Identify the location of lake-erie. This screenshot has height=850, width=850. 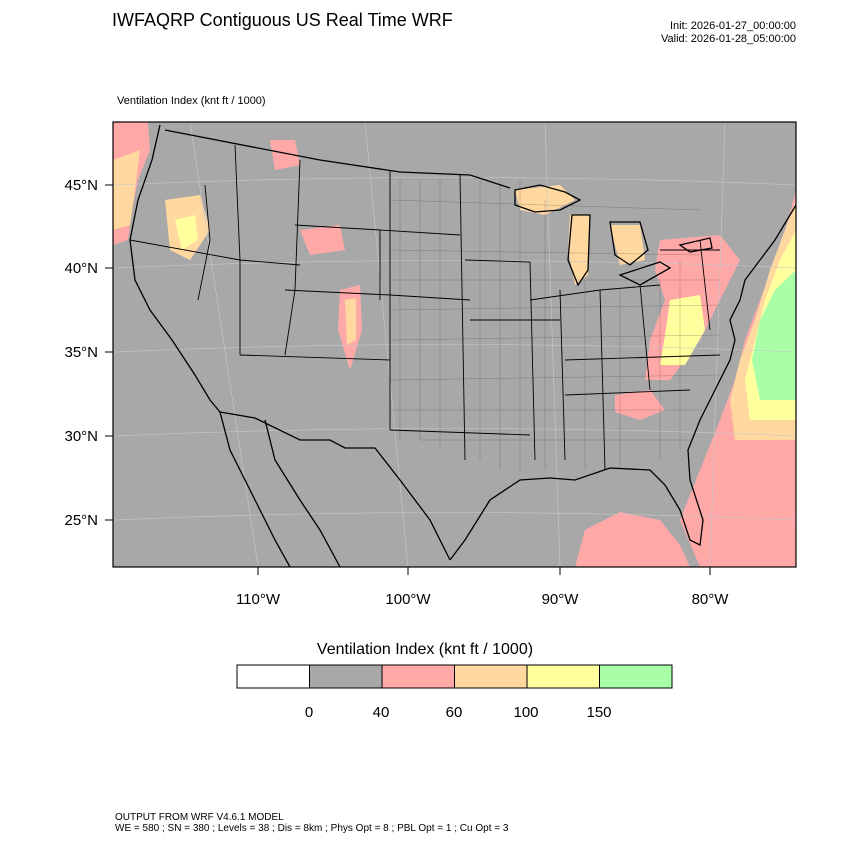
(645, 273).